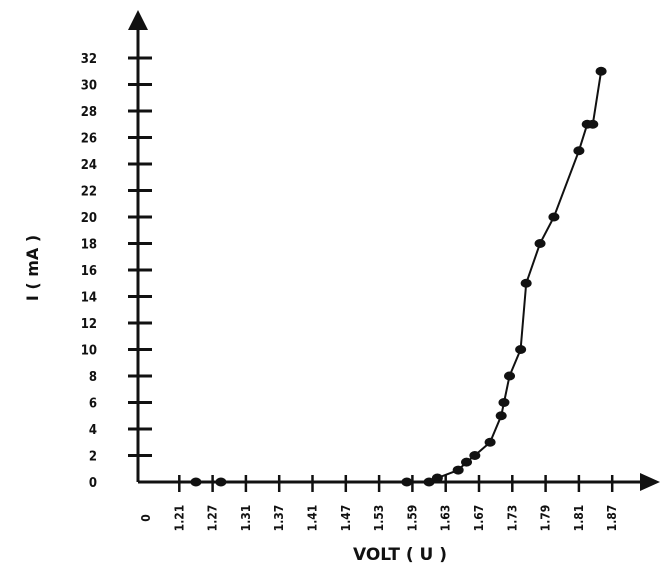  What do you see at coordinates (346, 518) in the screenshot?
I see `x-tick-label: 1.47` at bounding box center [346, 518].